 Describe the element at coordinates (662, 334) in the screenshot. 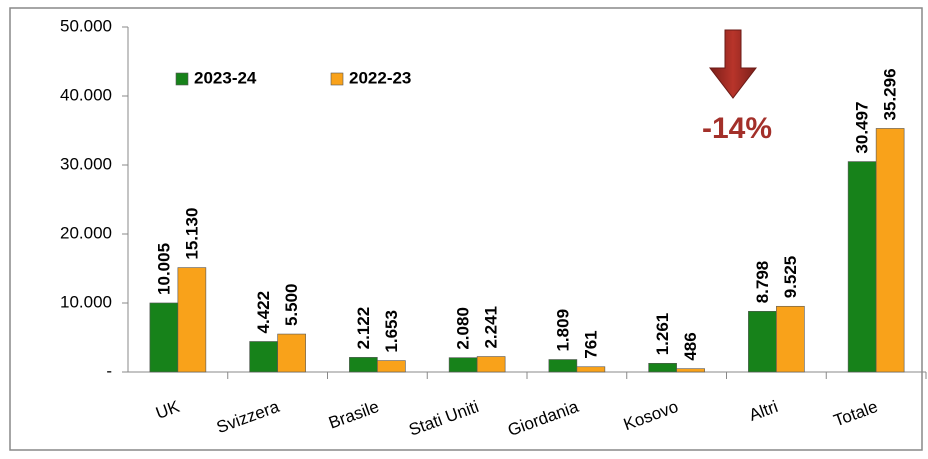

I see `value-label: 1.261` at that location.